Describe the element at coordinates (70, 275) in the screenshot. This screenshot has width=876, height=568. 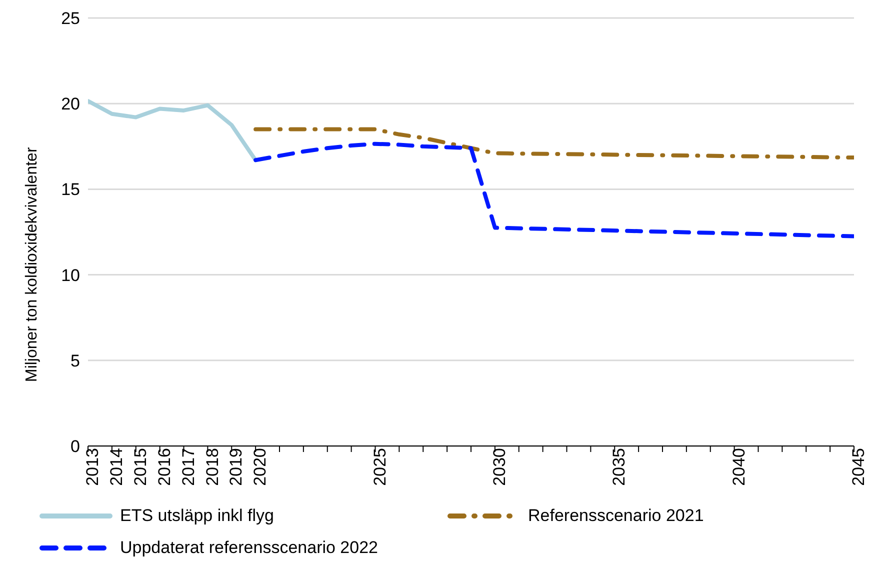
I see `y-tick-label: 10` at that location.